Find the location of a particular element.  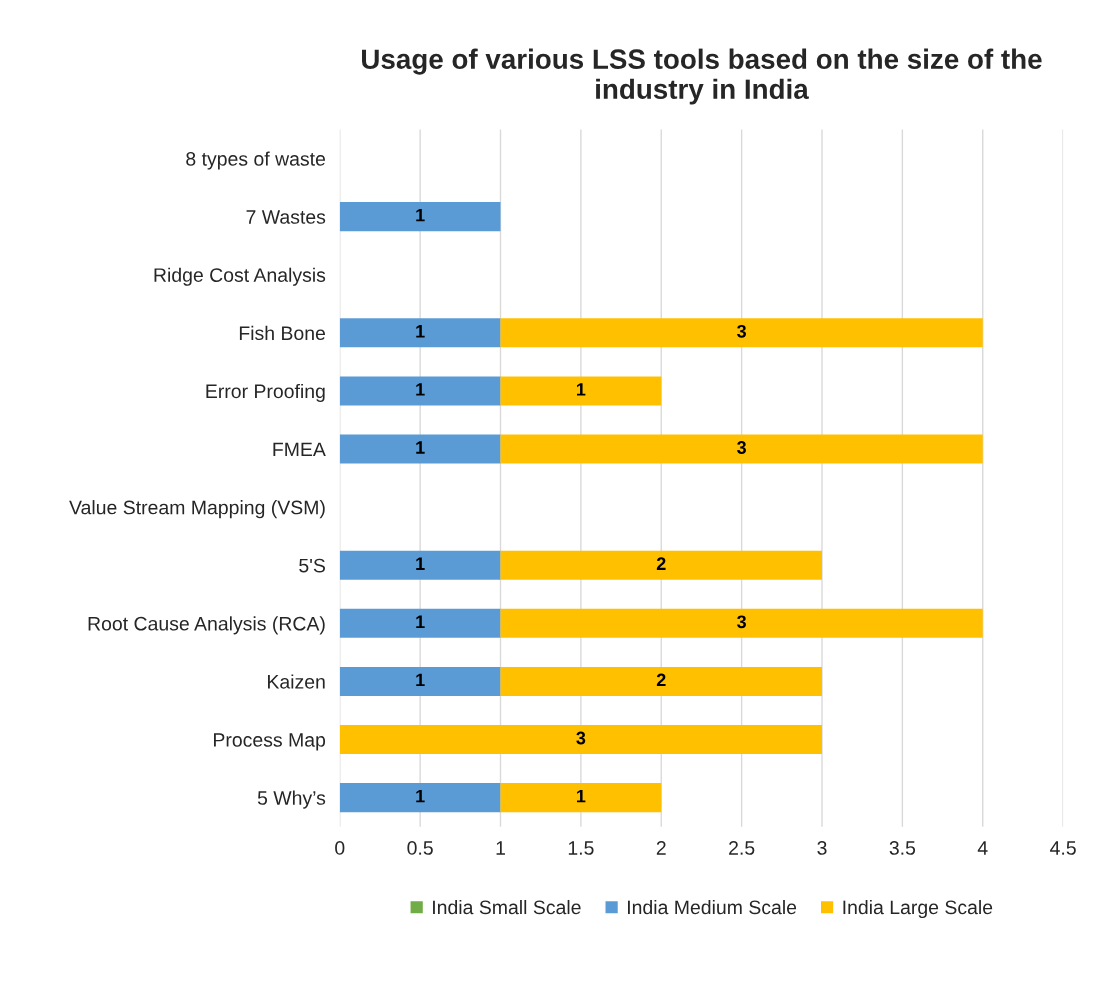

y-tick-label: Kaizen is located at coordinates (296, 681).